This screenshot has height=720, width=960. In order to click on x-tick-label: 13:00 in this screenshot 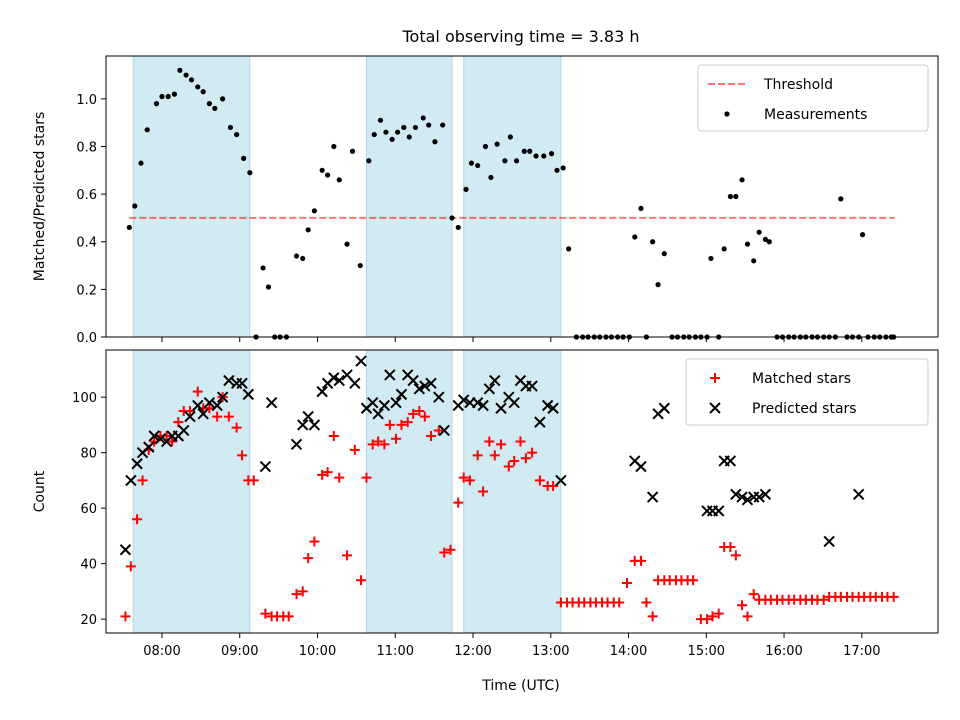, I will do `click(550, 651)`.